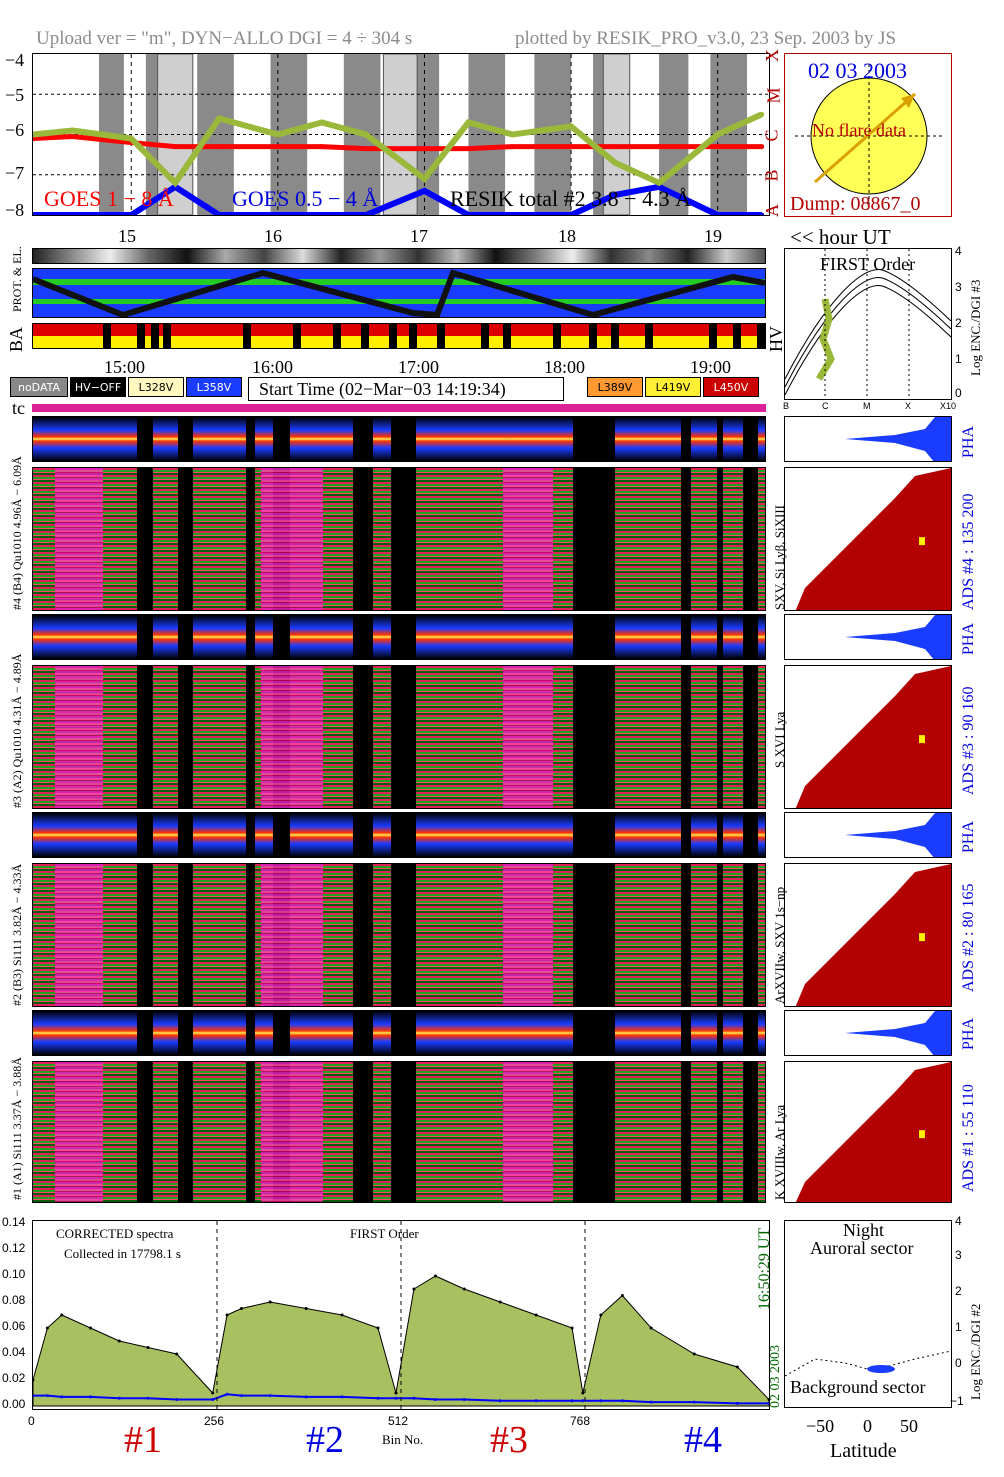  What do you see at coordinates (14, 1326) in the screenshot?
I see `spectrum-ytick: 0.06` at bounding box center [14, 1326].